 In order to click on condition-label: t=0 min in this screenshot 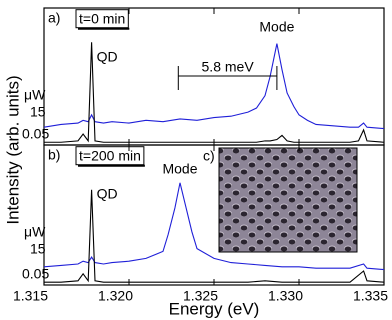, I will do `click(102, 19)`.